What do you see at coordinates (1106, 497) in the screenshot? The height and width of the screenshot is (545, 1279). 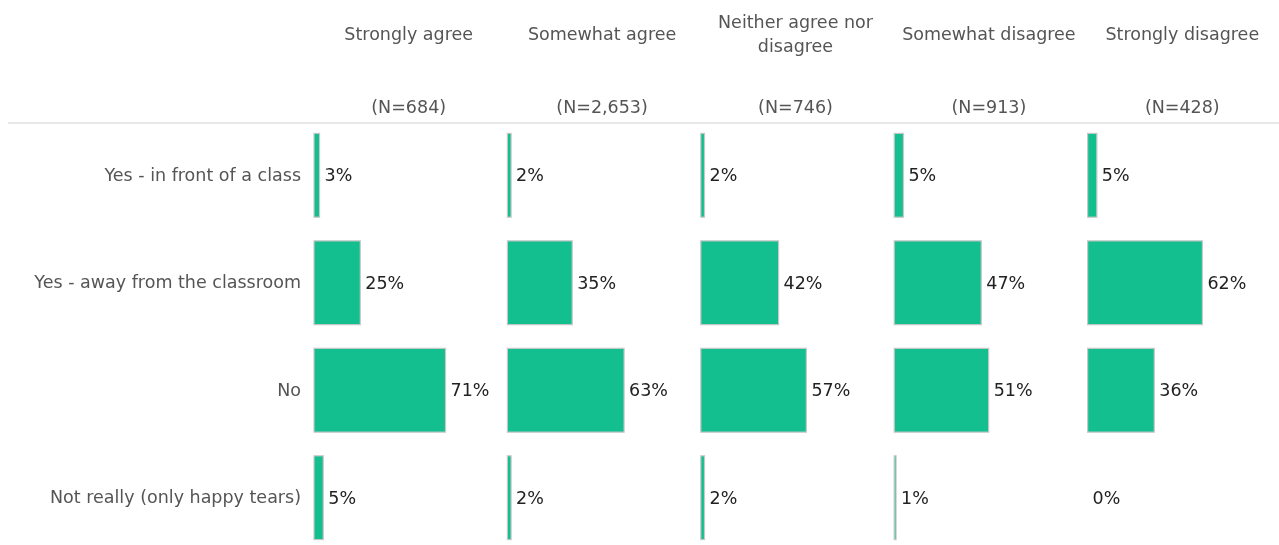 I see `data-label: 0%` at bounding box center [1106, 497].